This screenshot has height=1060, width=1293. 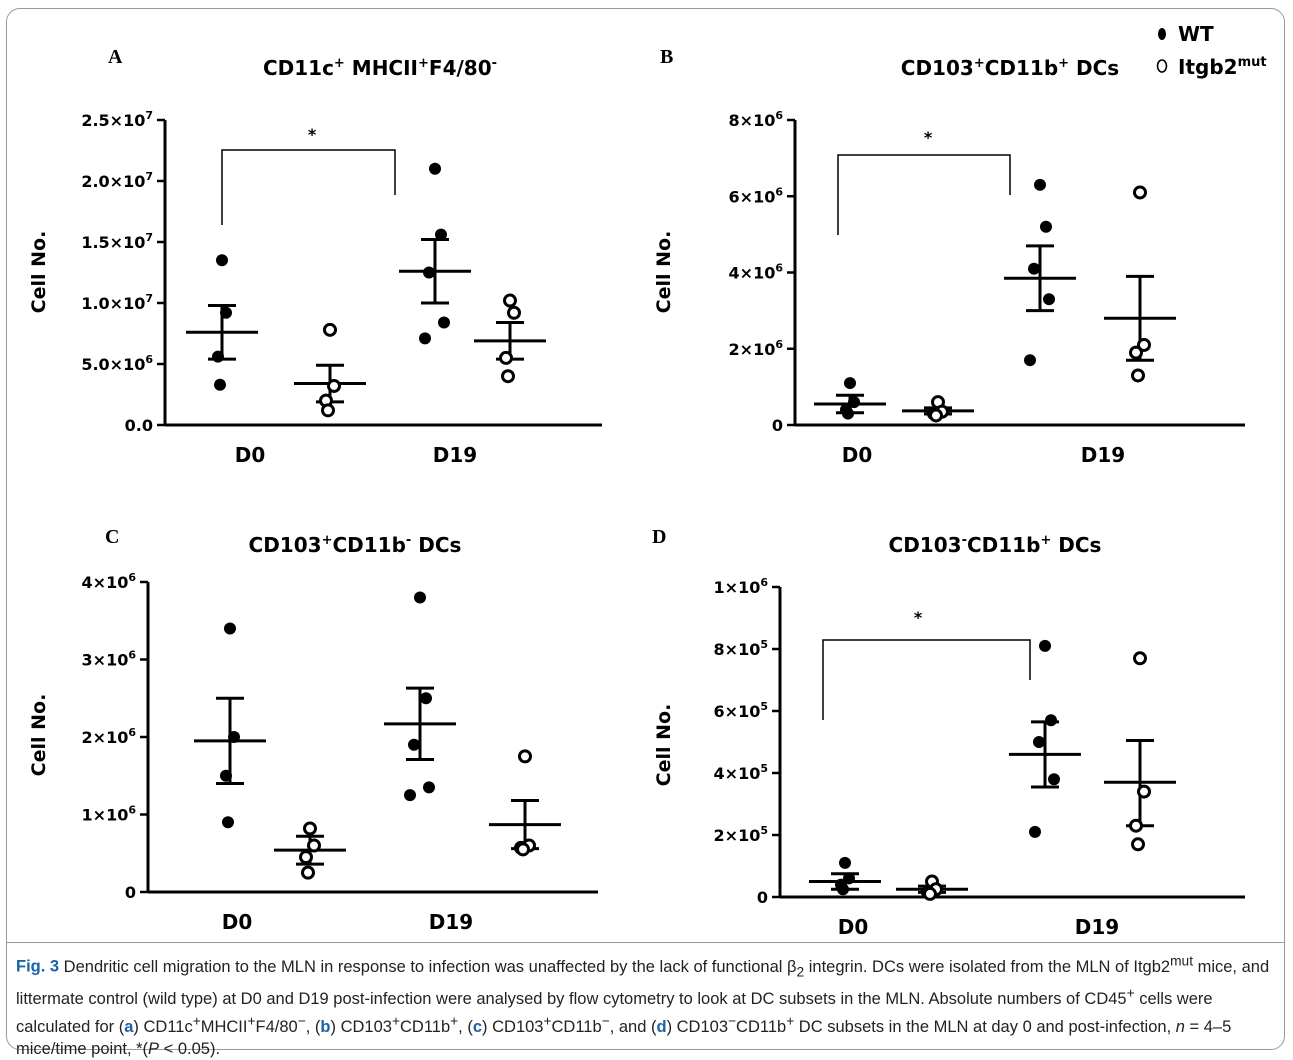 I want to click on y-tick-label: 8×10⁵, so click(x=741, y=648).